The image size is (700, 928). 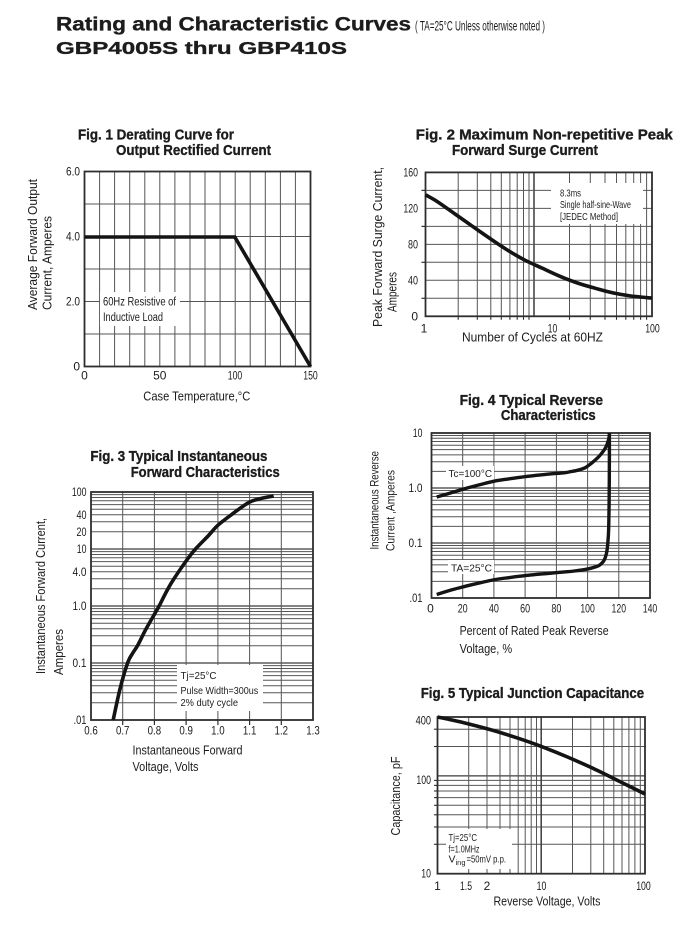 What do you see at coordinates (471, 569) in the screenshot?
I see `svg-text: TA=25°C` at bounding box center [471, 569].